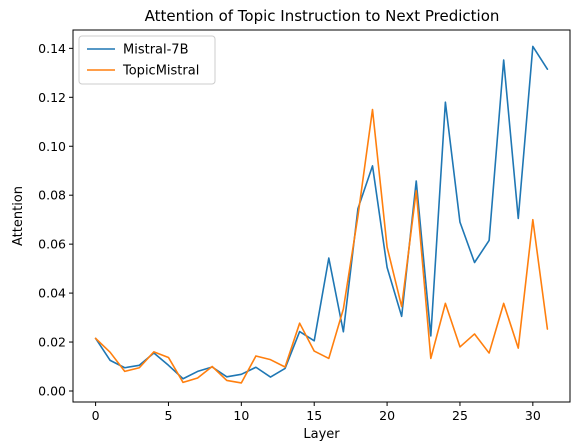  What do you see at coordinates (533, 415) in the screenshot?
I see `x-tick-label: 30` at bounding box center [533, 415].